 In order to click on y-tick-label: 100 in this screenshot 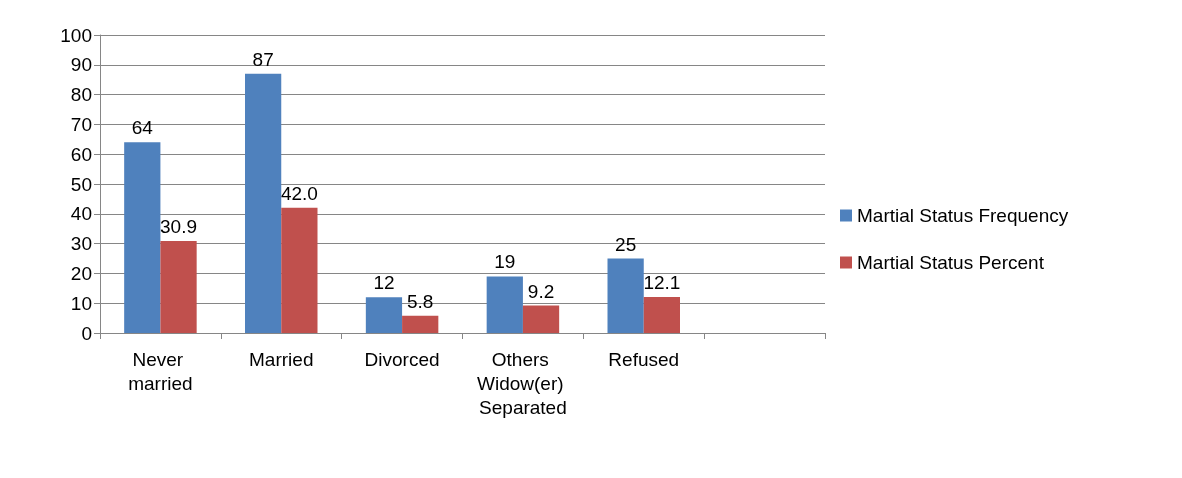, I will do `click(76, 35)`.